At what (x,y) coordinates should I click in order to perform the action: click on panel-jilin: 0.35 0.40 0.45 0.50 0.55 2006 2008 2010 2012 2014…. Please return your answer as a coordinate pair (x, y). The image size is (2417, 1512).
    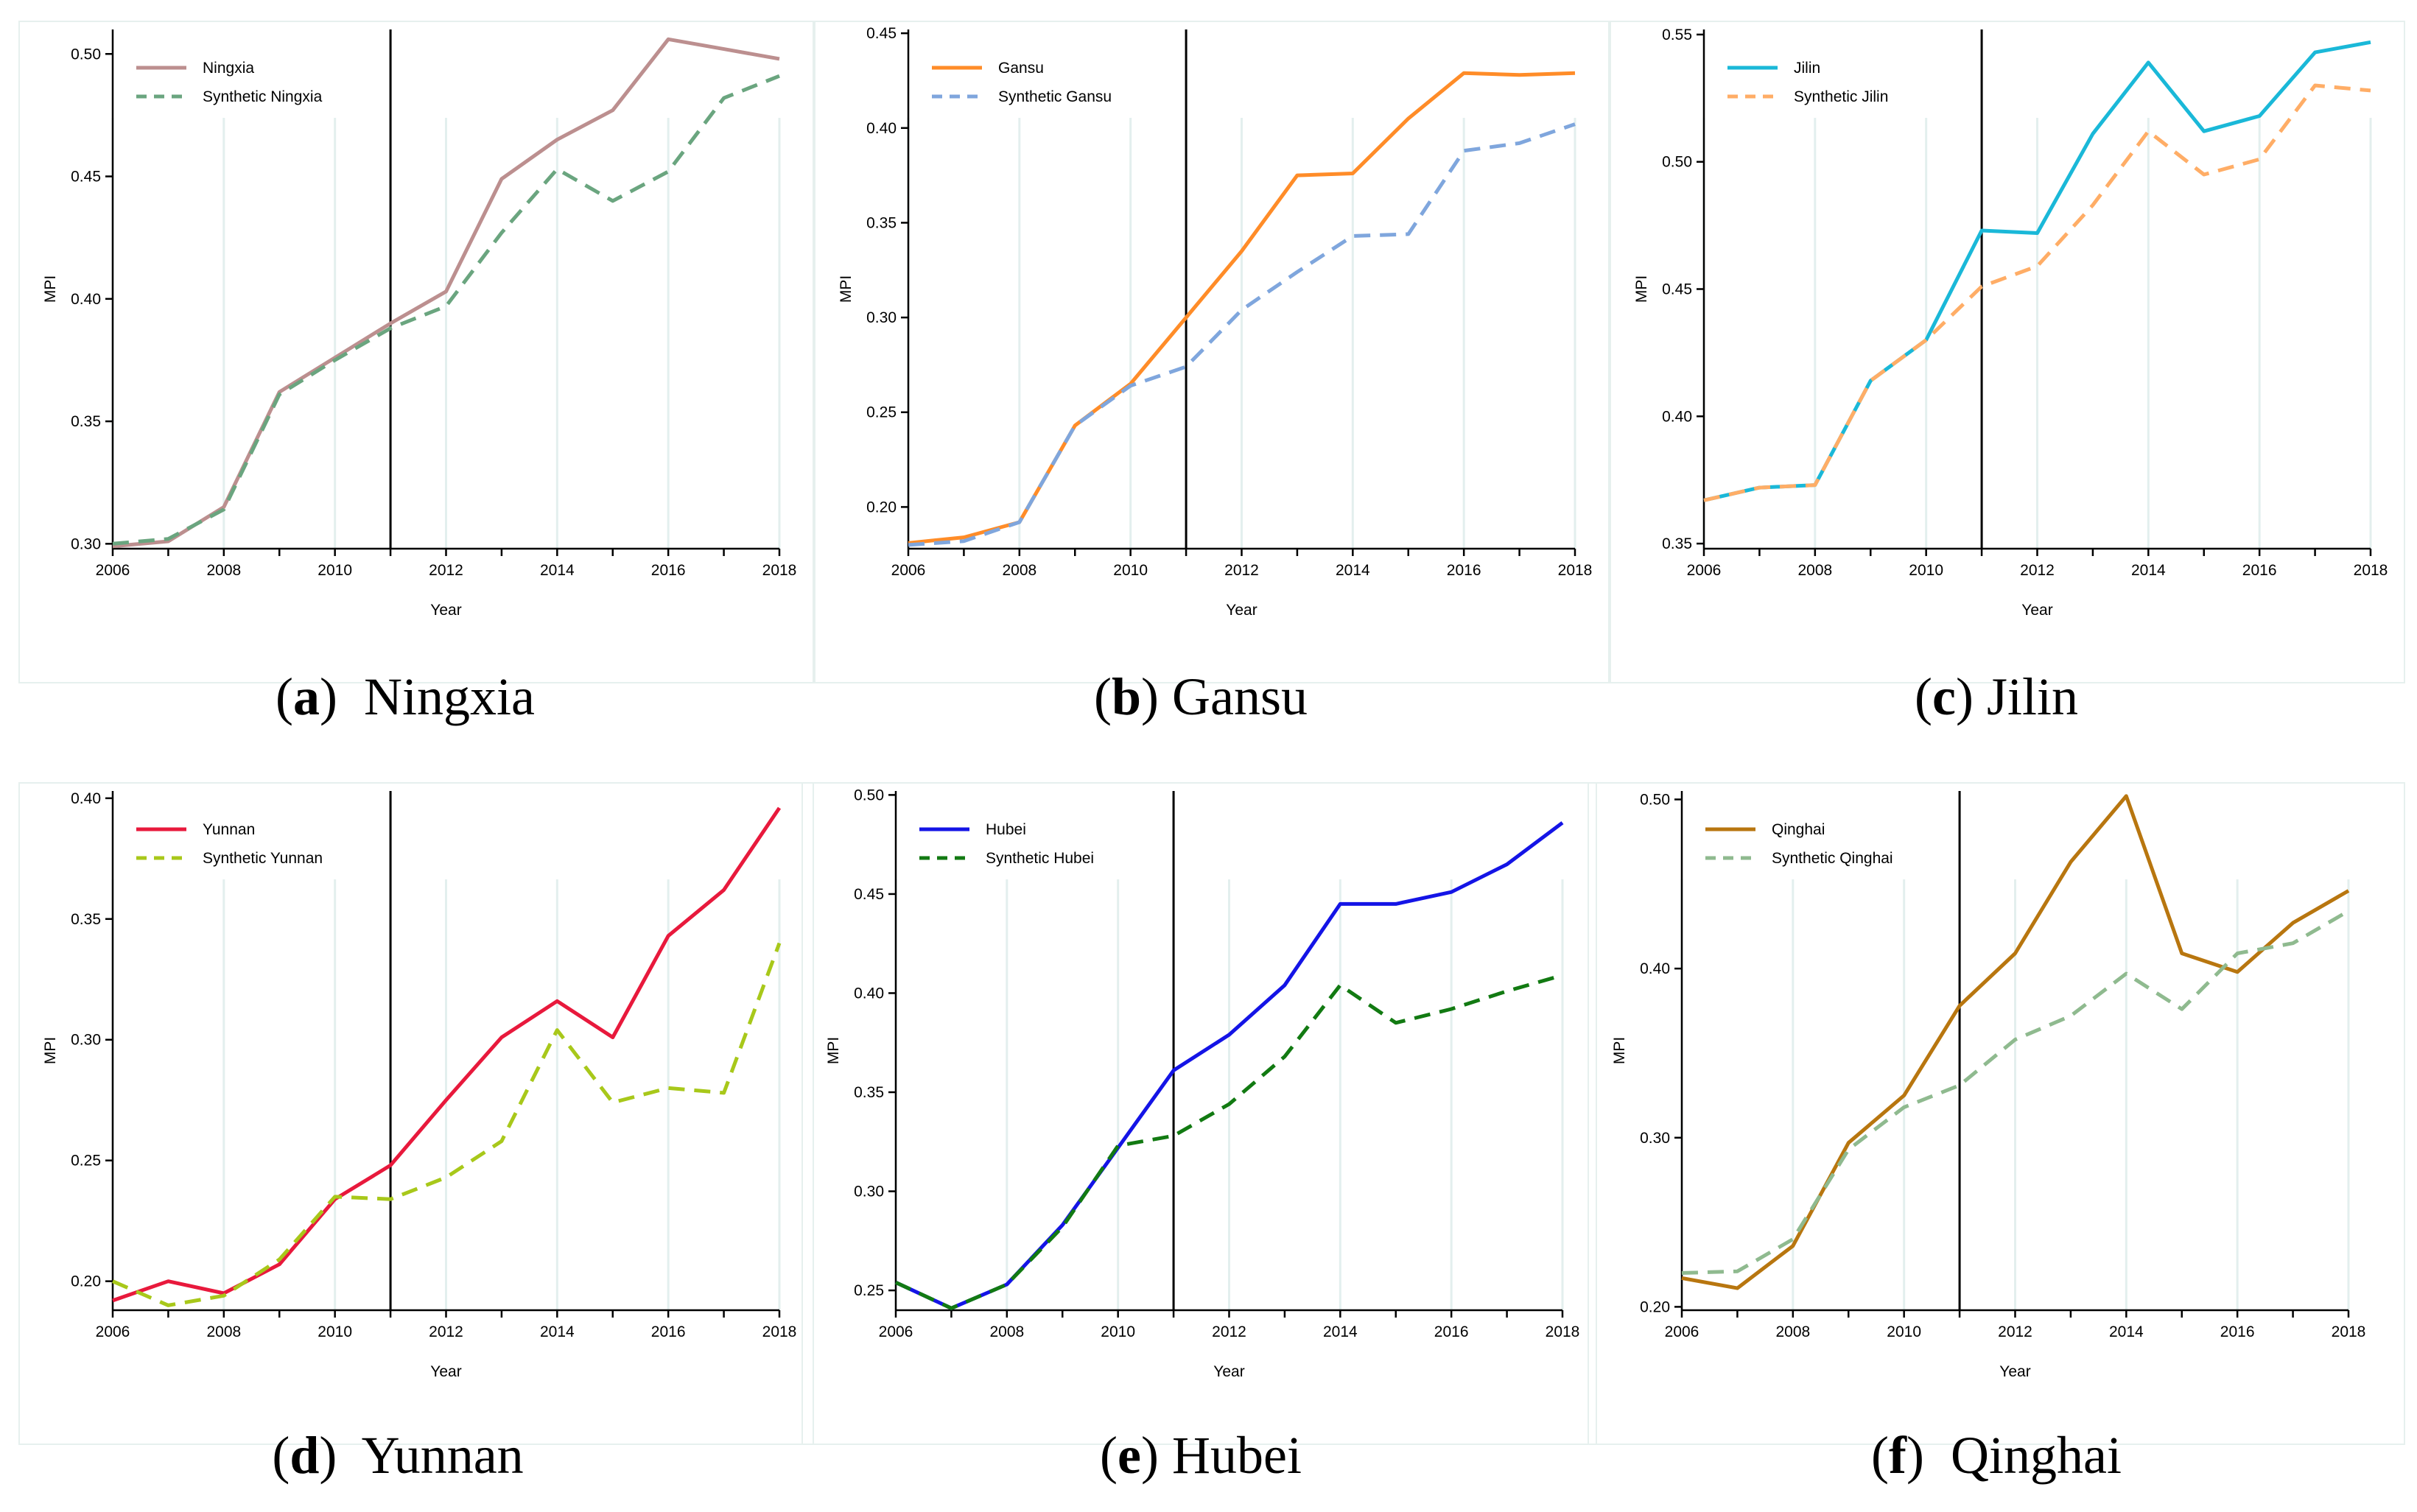
    Looking at the image, I should click on (2007, 352).